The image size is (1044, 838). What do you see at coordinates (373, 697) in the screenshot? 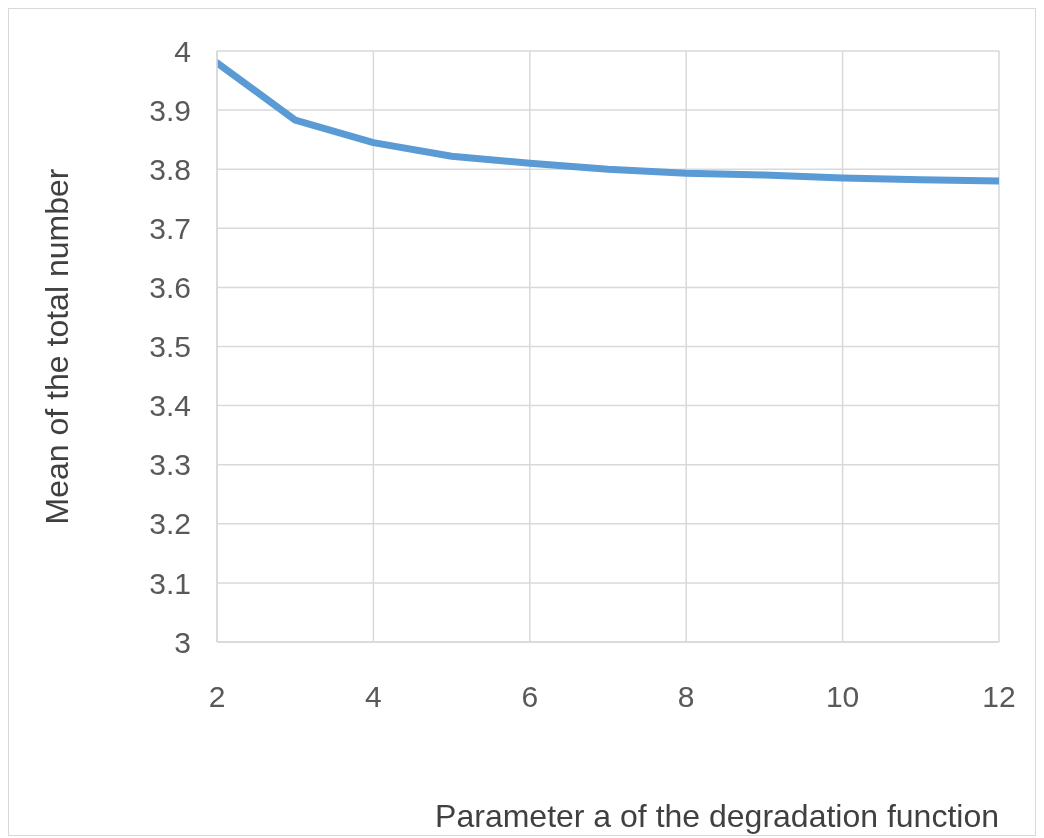
I see `x-tick-label: 4` at bounding box center [373, 697].